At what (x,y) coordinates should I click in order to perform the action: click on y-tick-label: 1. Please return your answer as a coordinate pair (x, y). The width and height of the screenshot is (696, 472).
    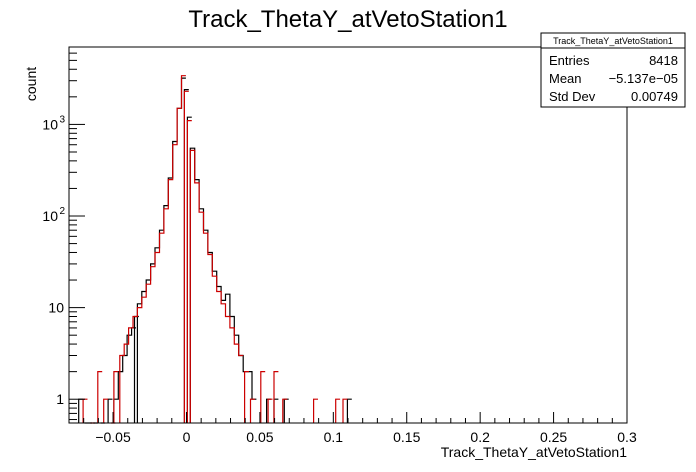
    Looking at the image, I should click on (60, 399).